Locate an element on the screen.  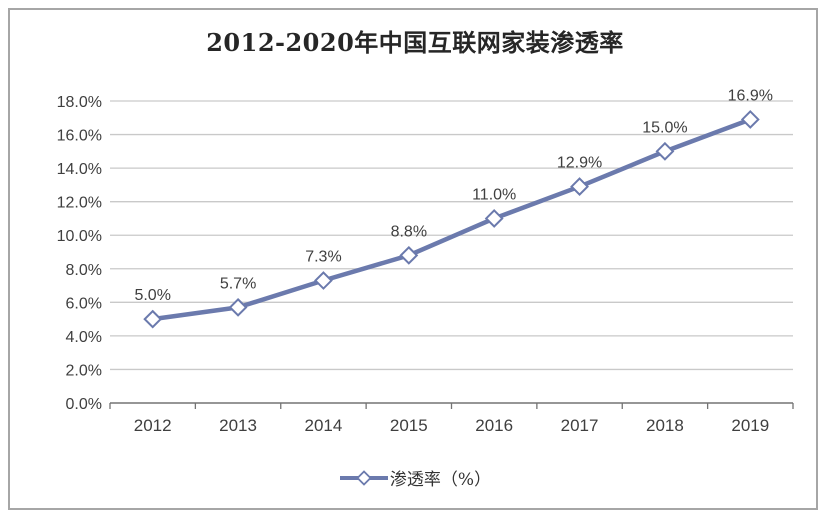
x-tick-label: 2017 is located at coordinates (580, 425).